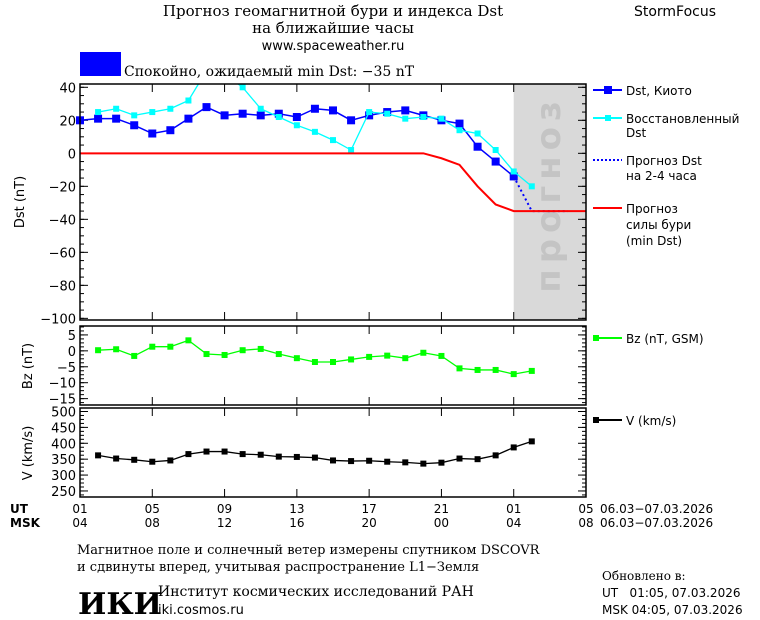  What do you see at coordinates (656, 523) in the screenshot?
I see `msk-date-range: 06.03−07.03.2026` at bounding box center [656, 523].